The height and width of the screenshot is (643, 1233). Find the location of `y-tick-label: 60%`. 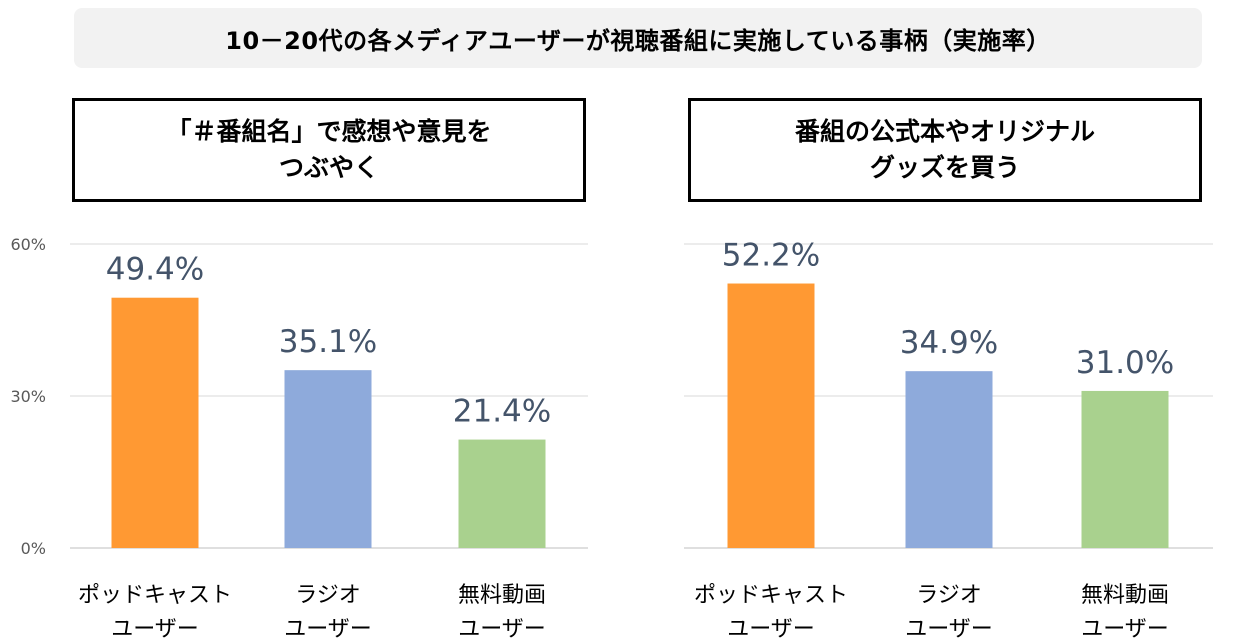

y-tick-label: 60% is located at coordinates (28, 244).